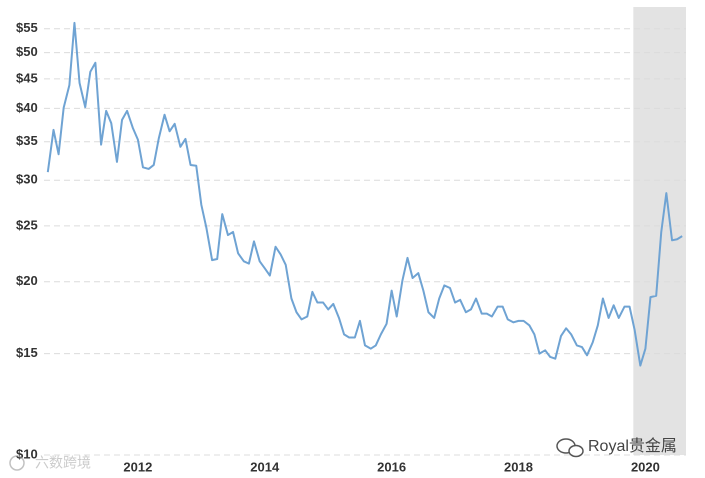 The image size is (705, 478). I want to click on watermark-right: Royal贵金属, so click(616, 447).